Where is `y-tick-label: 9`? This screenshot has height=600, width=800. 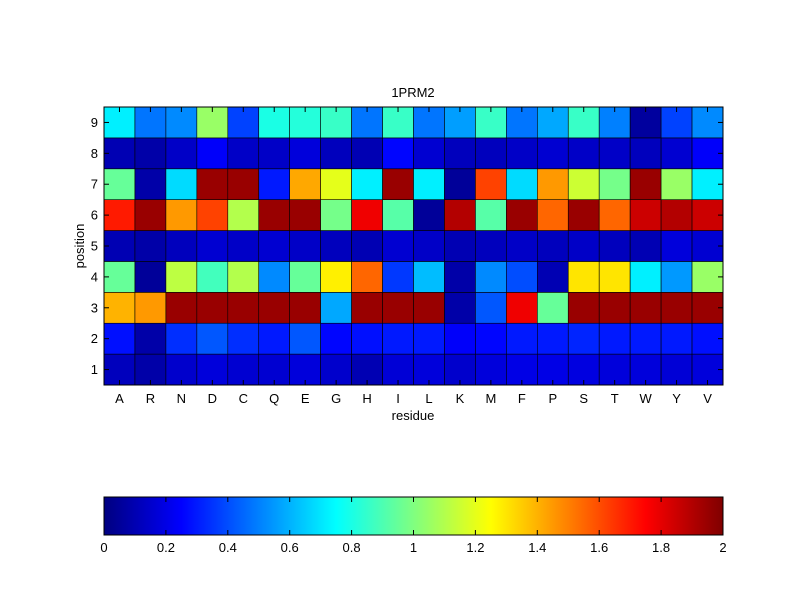
y-tick-label: 9 is located at coordinates (94, 122).